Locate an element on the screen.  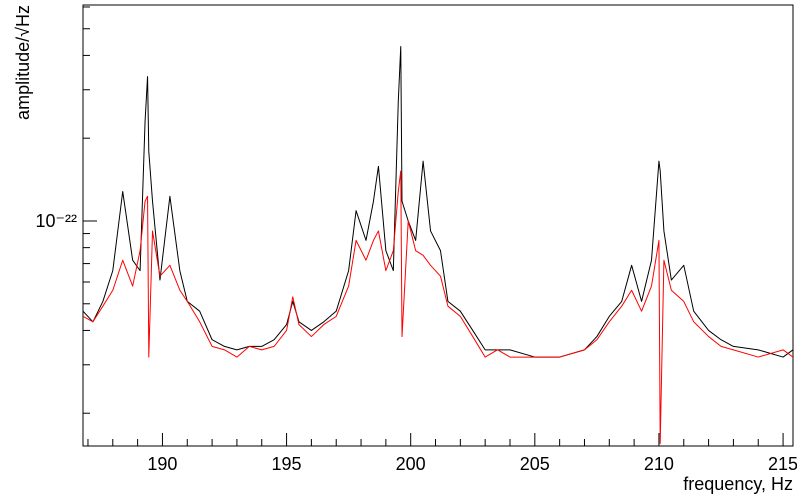
x-axis-title: frequency, Hz is located at coordinates (738, 484).